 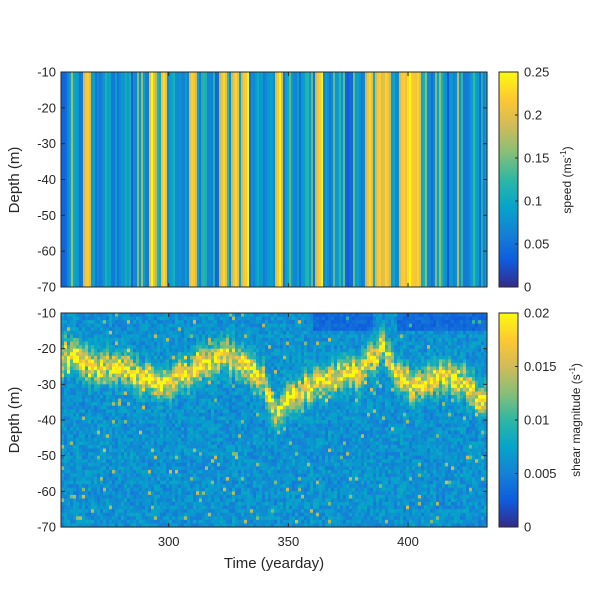 I want to click on speed-colorbar-label: speed (ms-1), so click(x=566, y=179).